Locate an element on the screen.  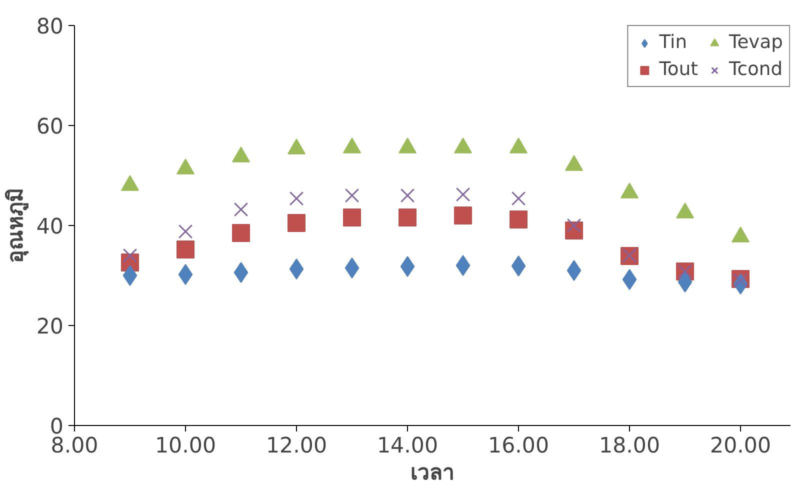
y-tick-label: 20 is located at coordinates (50, 327).